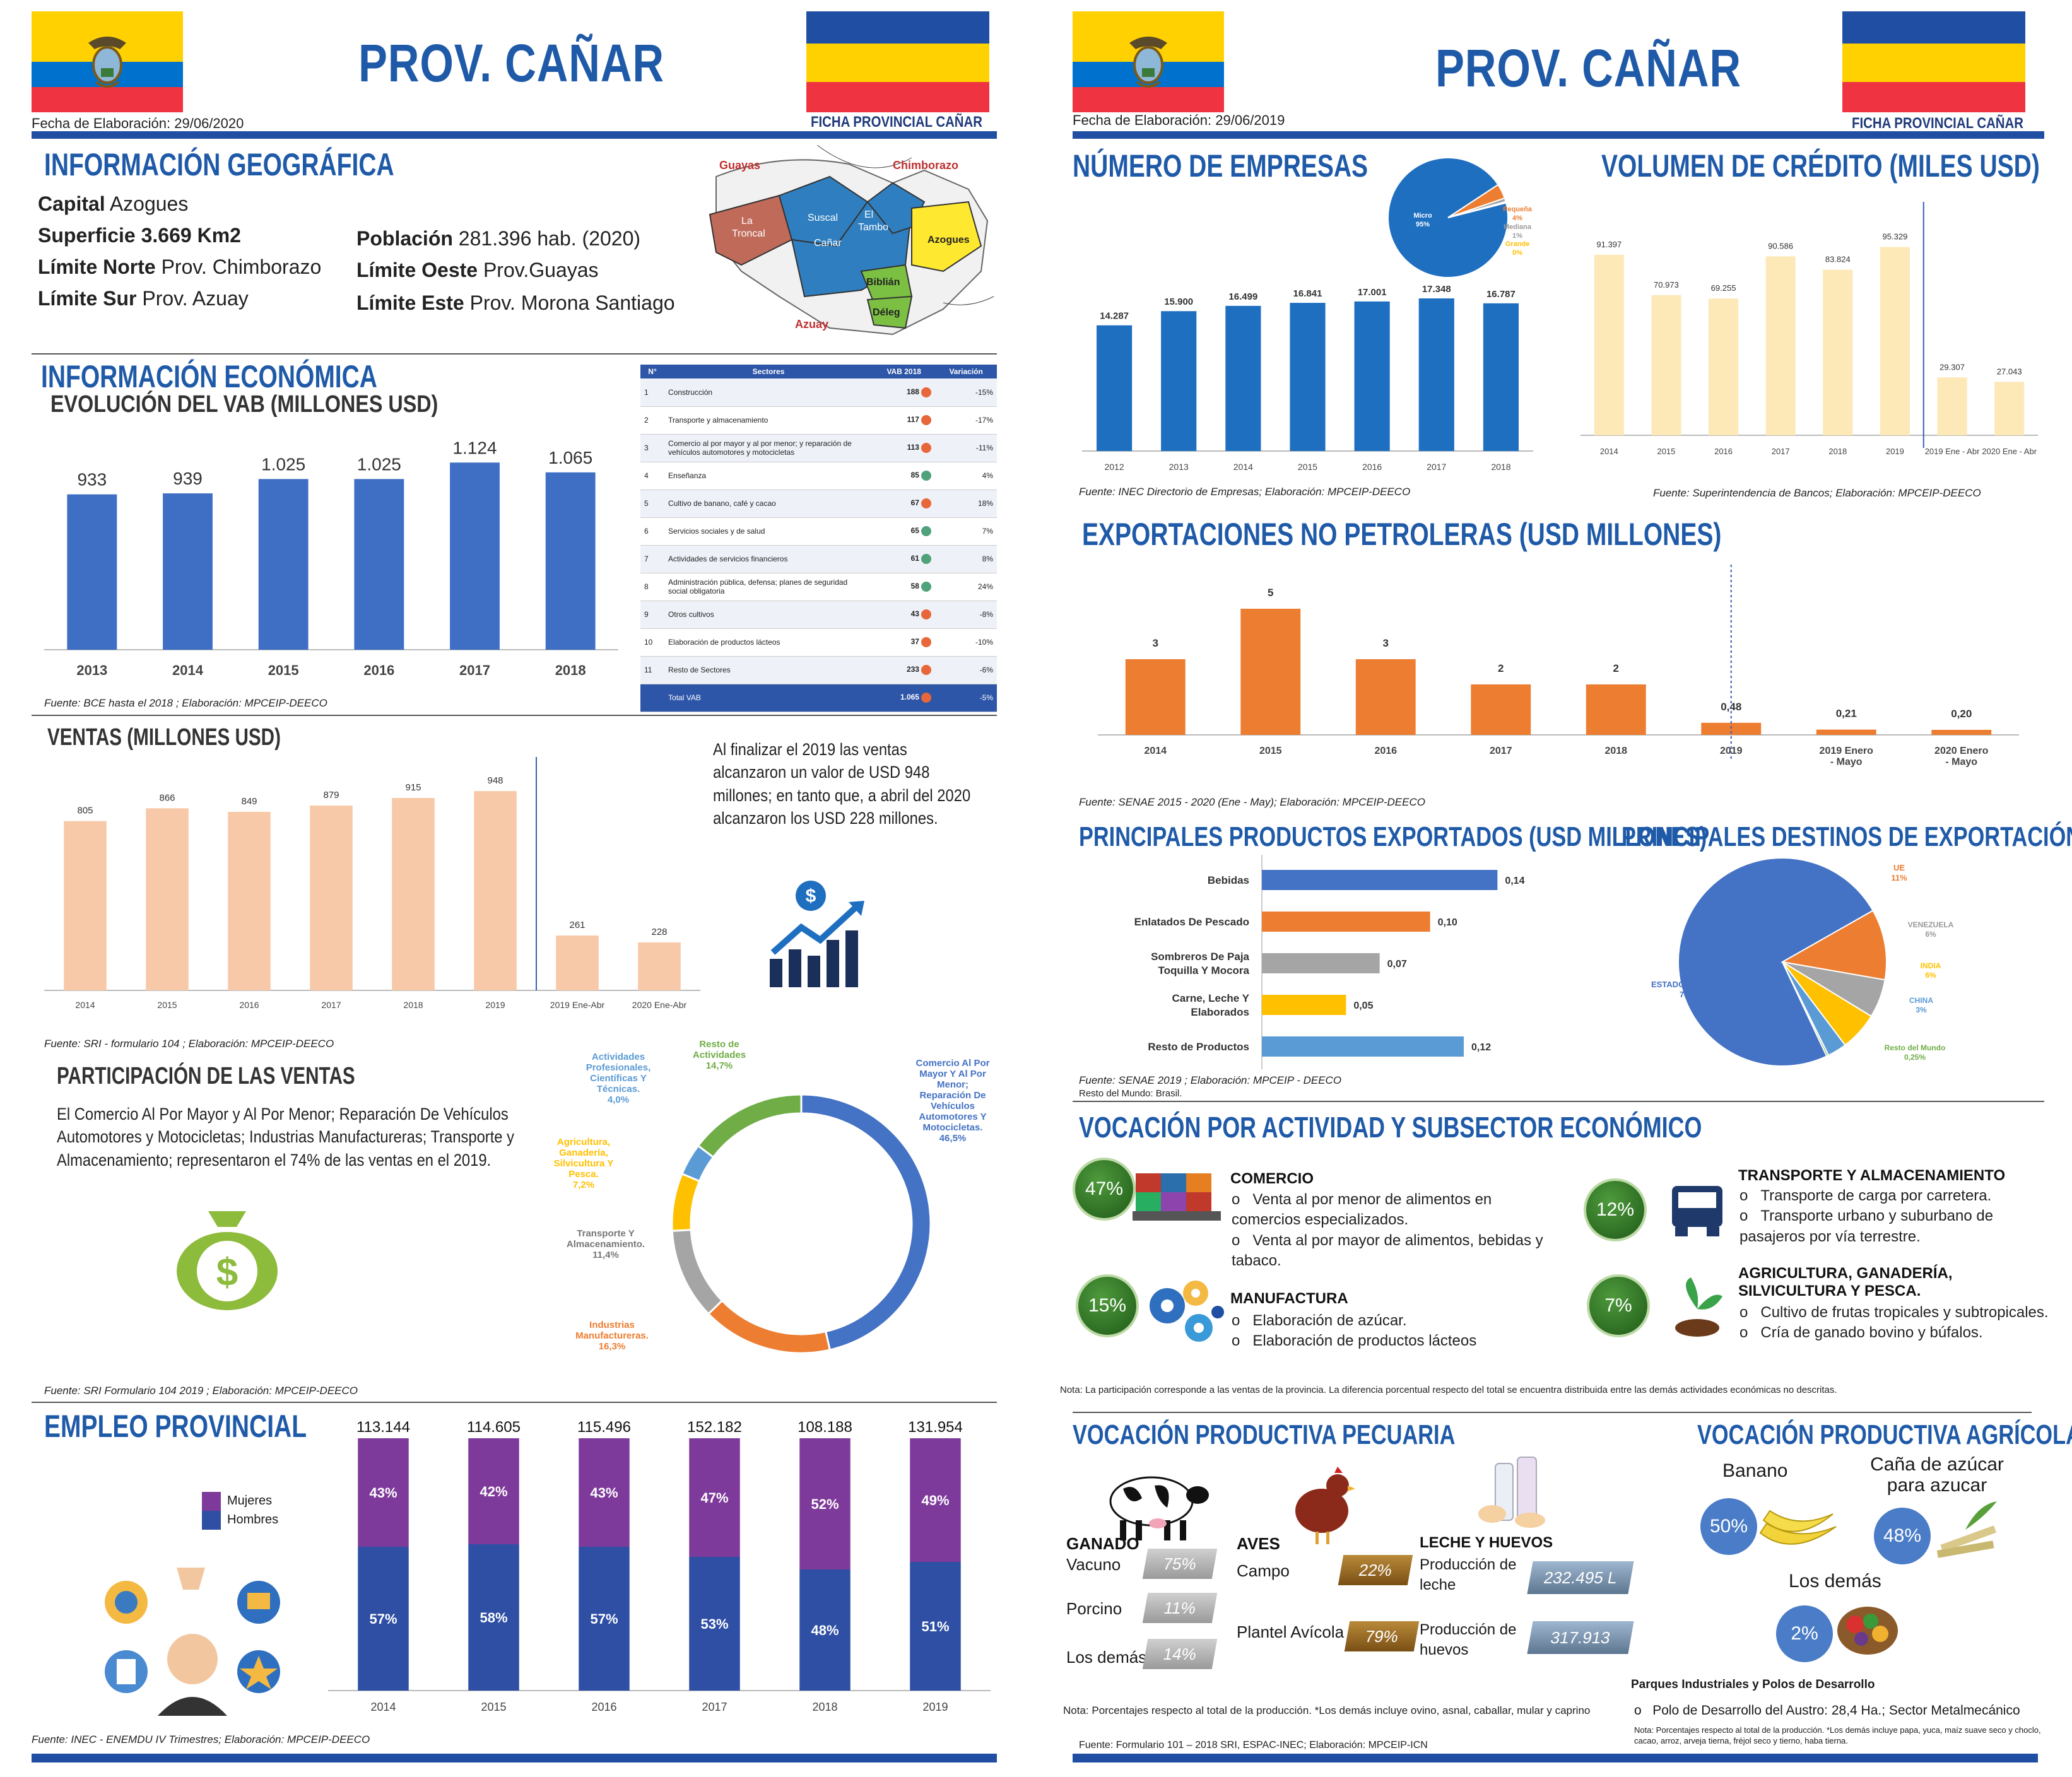 Image resolution: width=2072 pixels, height=1777 pixels. Describe the element at coordinates (1211, 998) in the screenshot. I see `tick-label: Carne, Leche Y` at that location.